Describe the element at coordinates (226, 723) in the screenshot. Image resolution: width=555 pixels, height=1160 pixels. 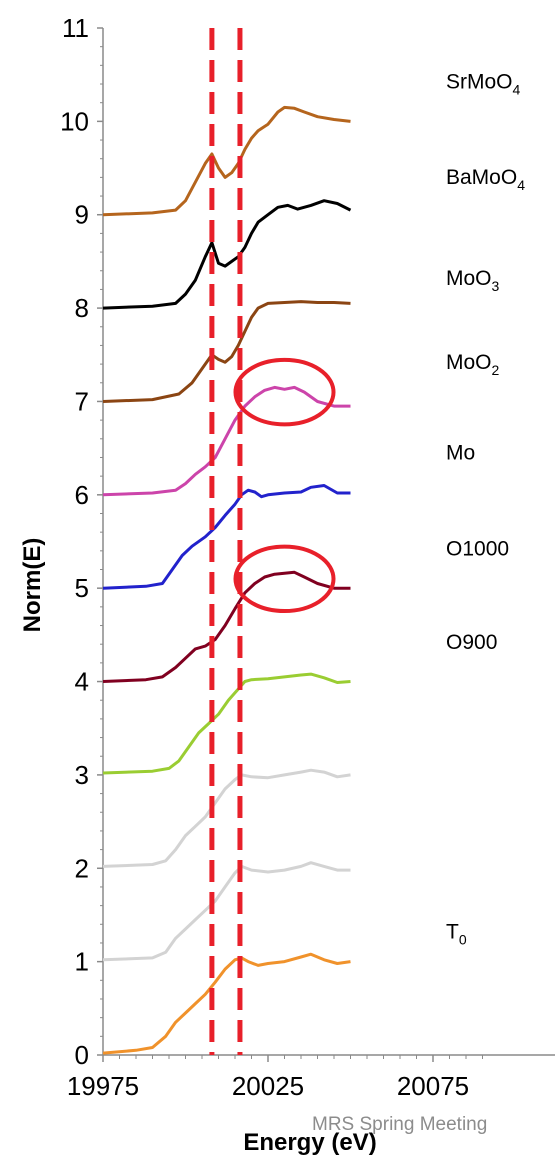
I see `series-line-o900` at that location.